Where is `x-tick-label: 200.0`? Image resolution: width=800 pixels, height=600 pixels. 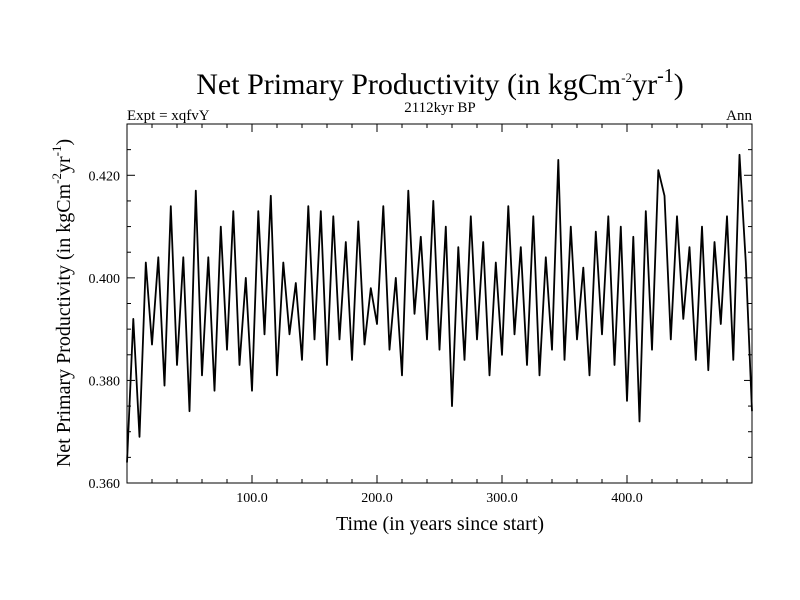 x-tick-label: 200.0 is located at coordinates (377, 498).